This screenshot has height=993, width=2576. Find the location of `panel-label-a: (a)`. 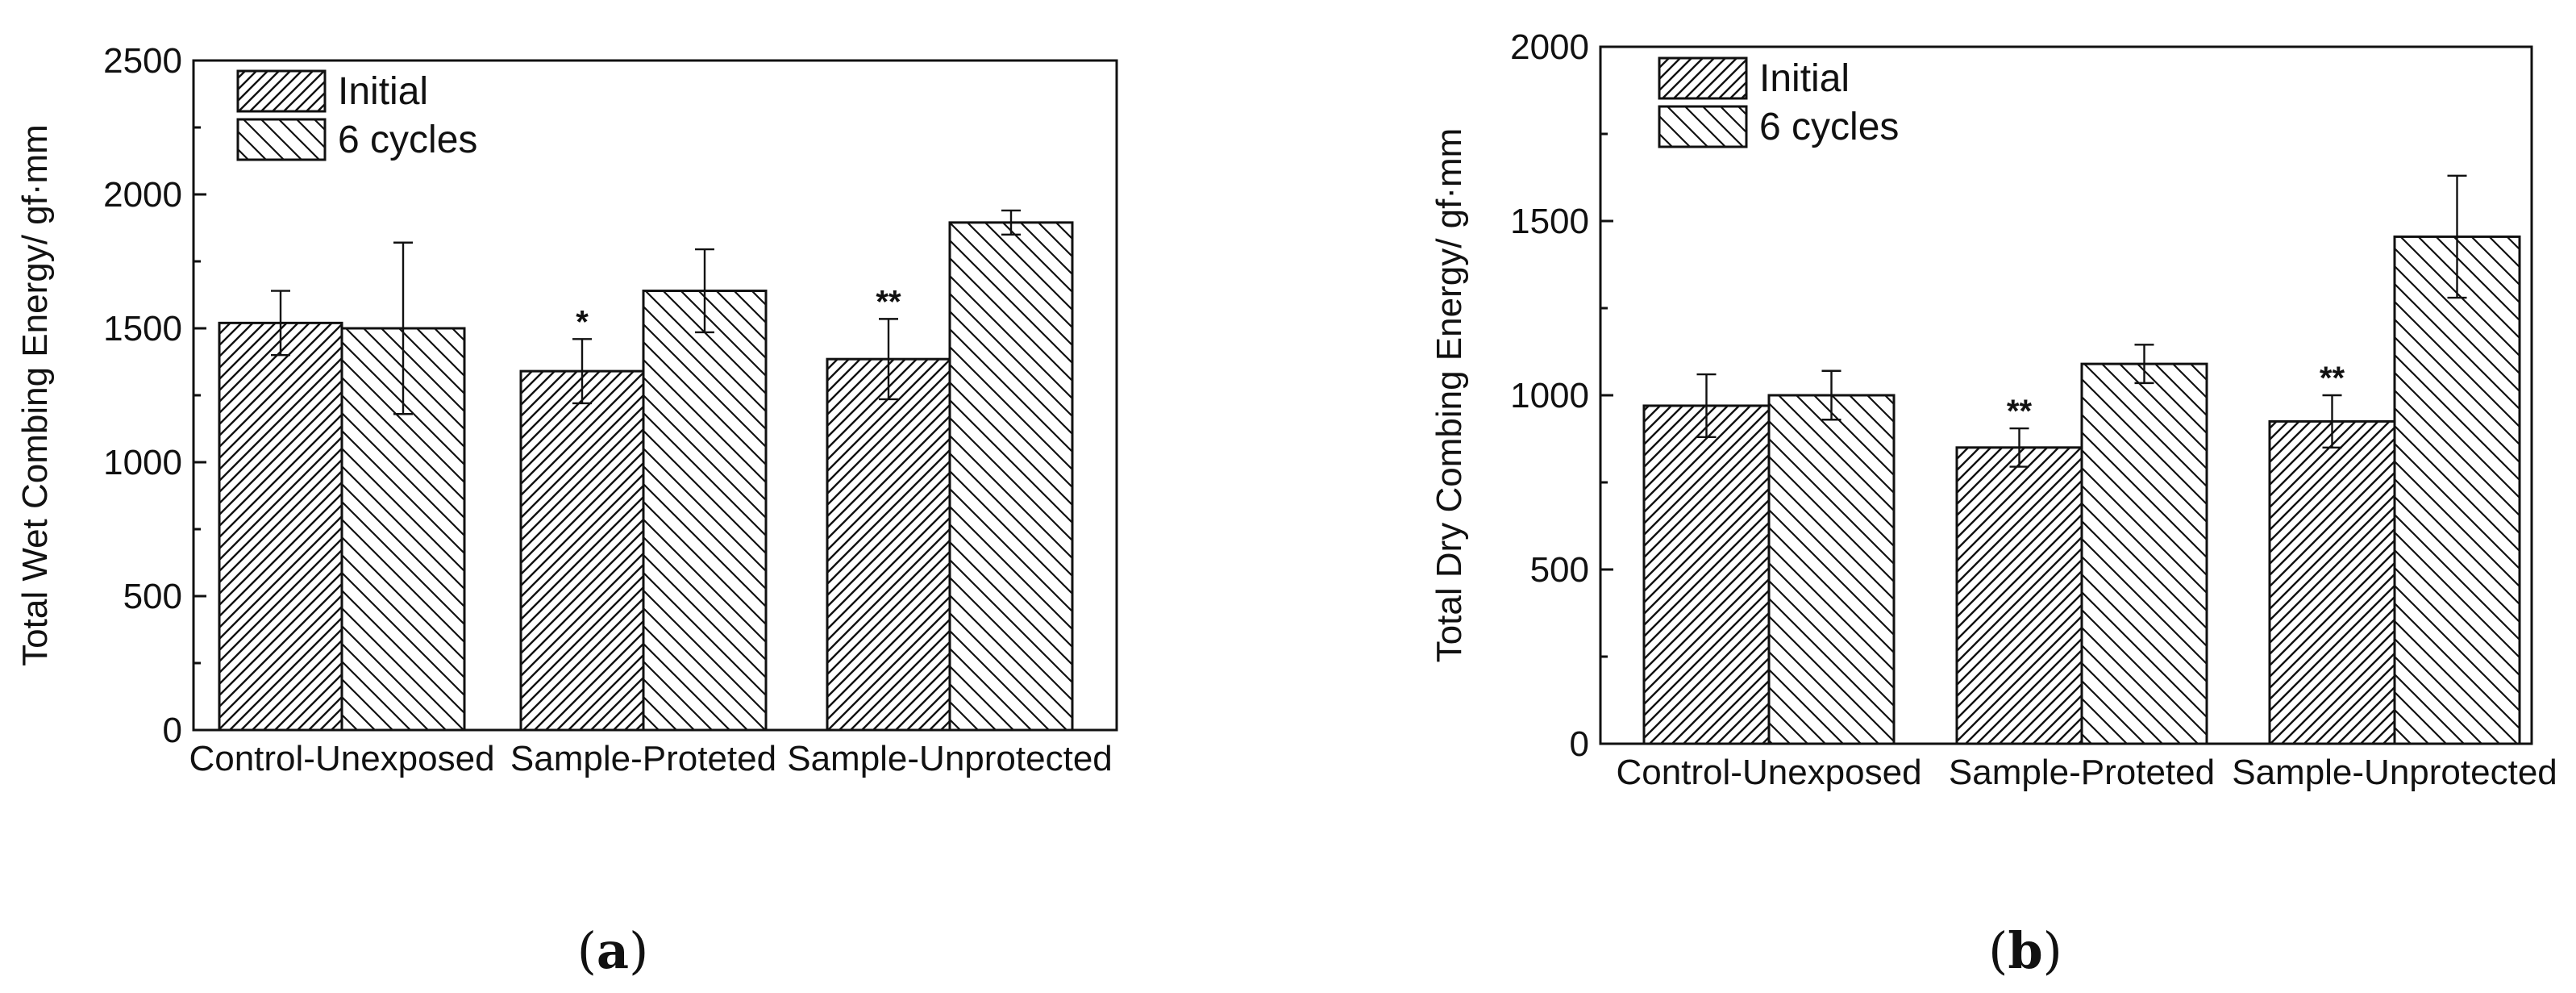

panel-label-a: (a) is located at coordinates (613, 950).